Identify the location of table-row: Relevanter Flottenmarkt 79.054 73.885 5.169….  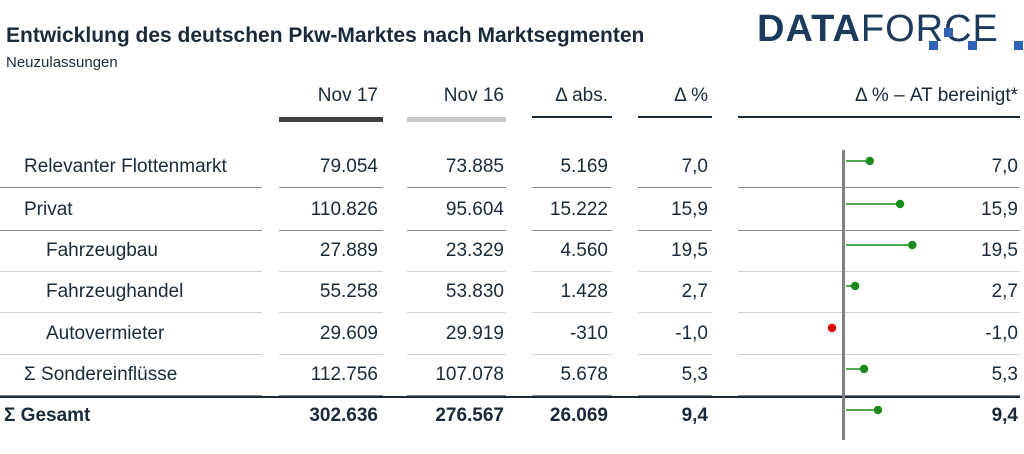
(512, 167).